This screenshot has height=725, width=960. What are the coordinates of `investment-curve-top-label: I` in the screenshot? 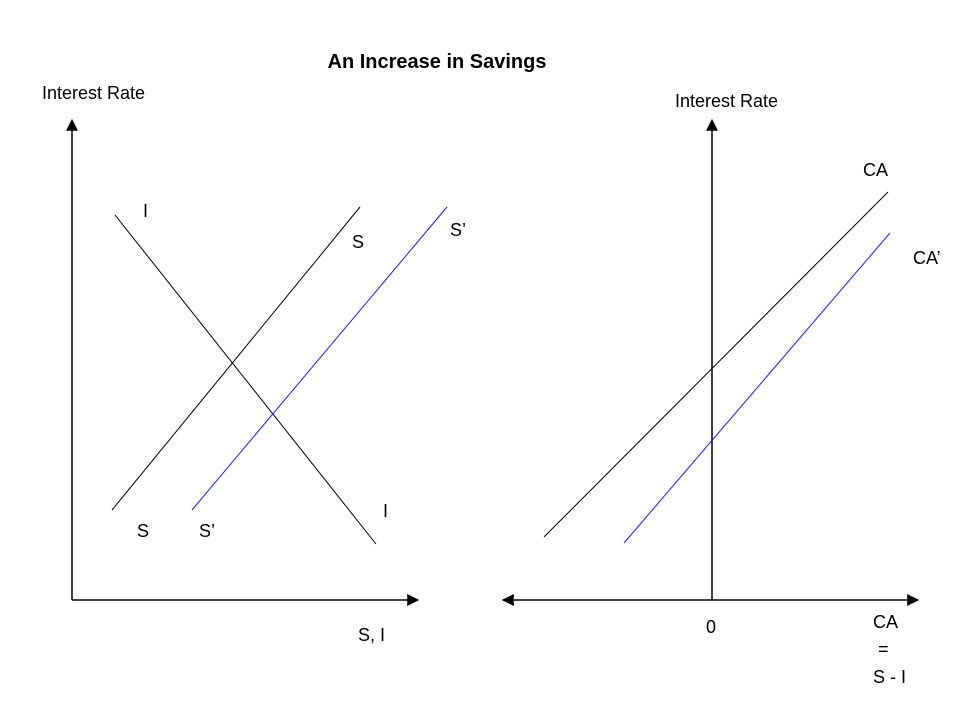 It's located at (145, 211).